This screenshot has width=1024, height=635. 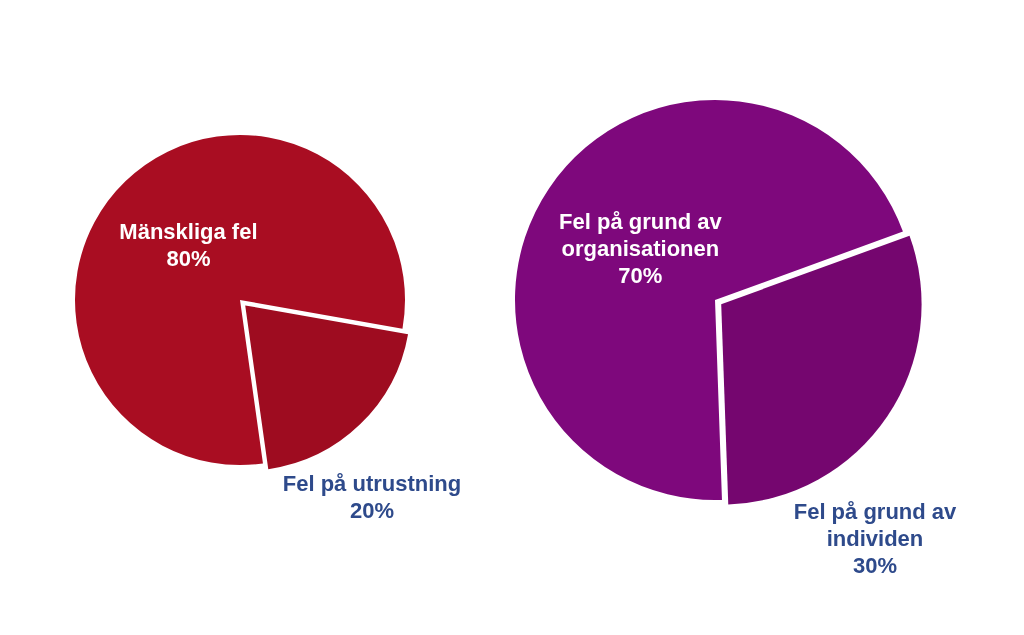 What do you see at coordinates (188, 259) in the screenshot?
I see `data-label: 80%` at bounding box center [188, 259].